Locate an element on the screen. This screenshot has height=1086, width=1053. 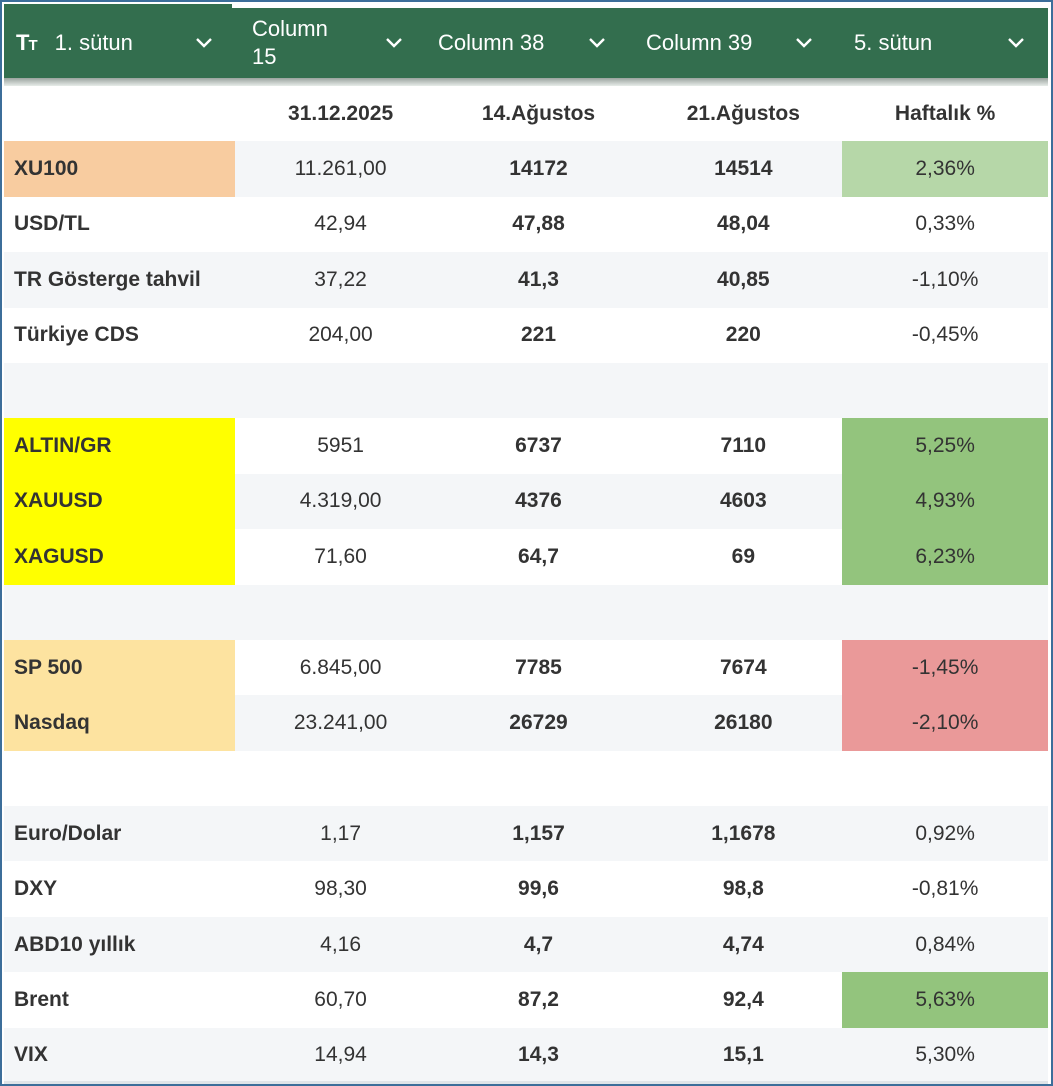
value-cell-14-agustos: 4376 is located at coordinates (538, 501).